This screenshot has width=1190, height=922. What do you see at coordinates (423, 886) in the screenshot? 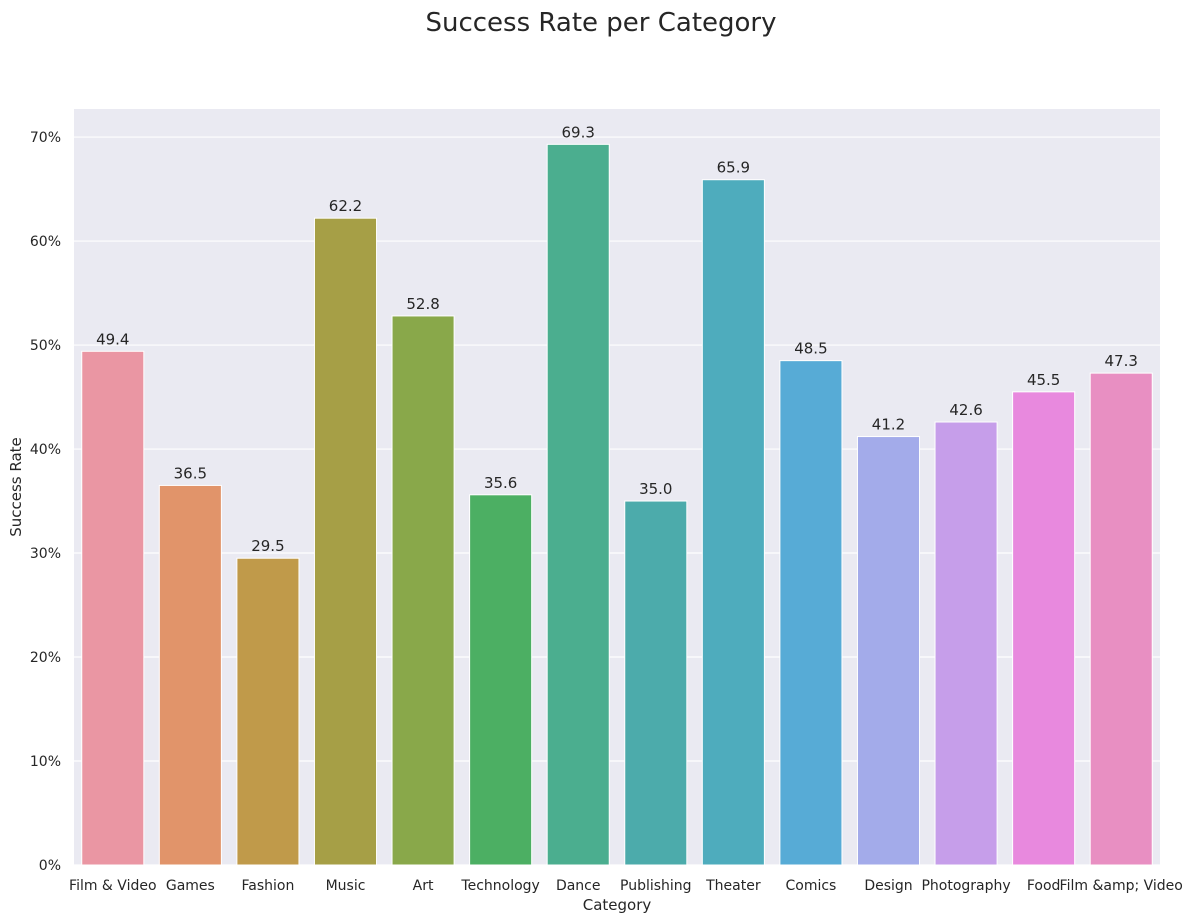
I see `x-tick-label: Art` at bounding box center [423, 886].